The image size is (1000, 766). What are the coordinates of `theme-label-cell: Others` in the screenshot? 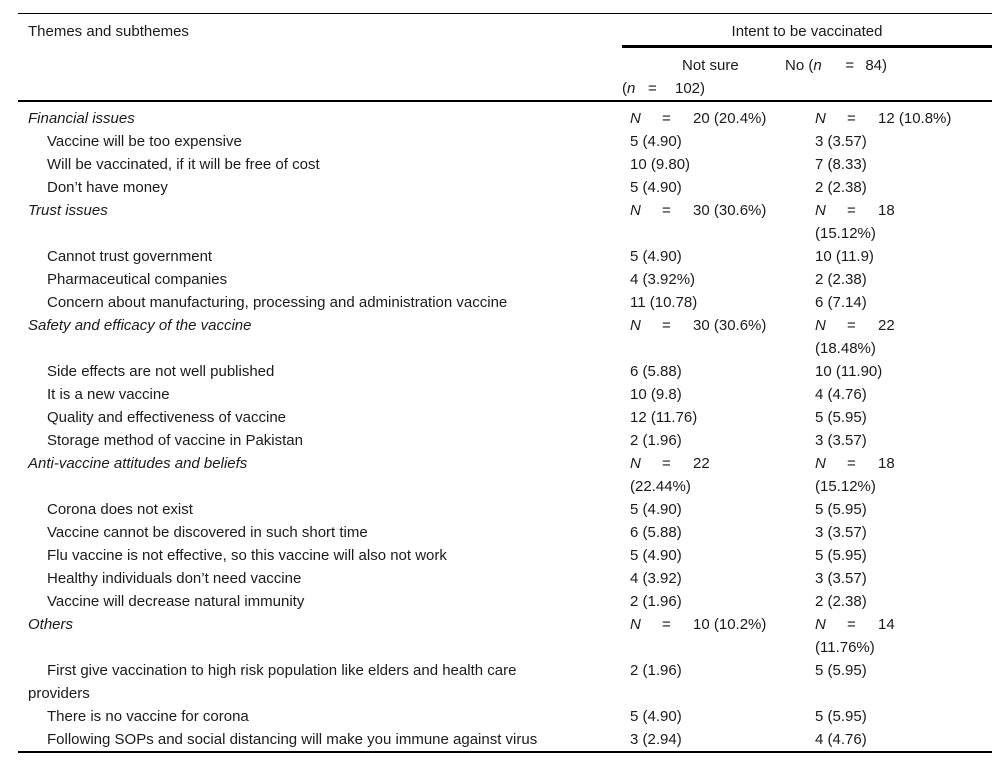 It's located at (320, 624).